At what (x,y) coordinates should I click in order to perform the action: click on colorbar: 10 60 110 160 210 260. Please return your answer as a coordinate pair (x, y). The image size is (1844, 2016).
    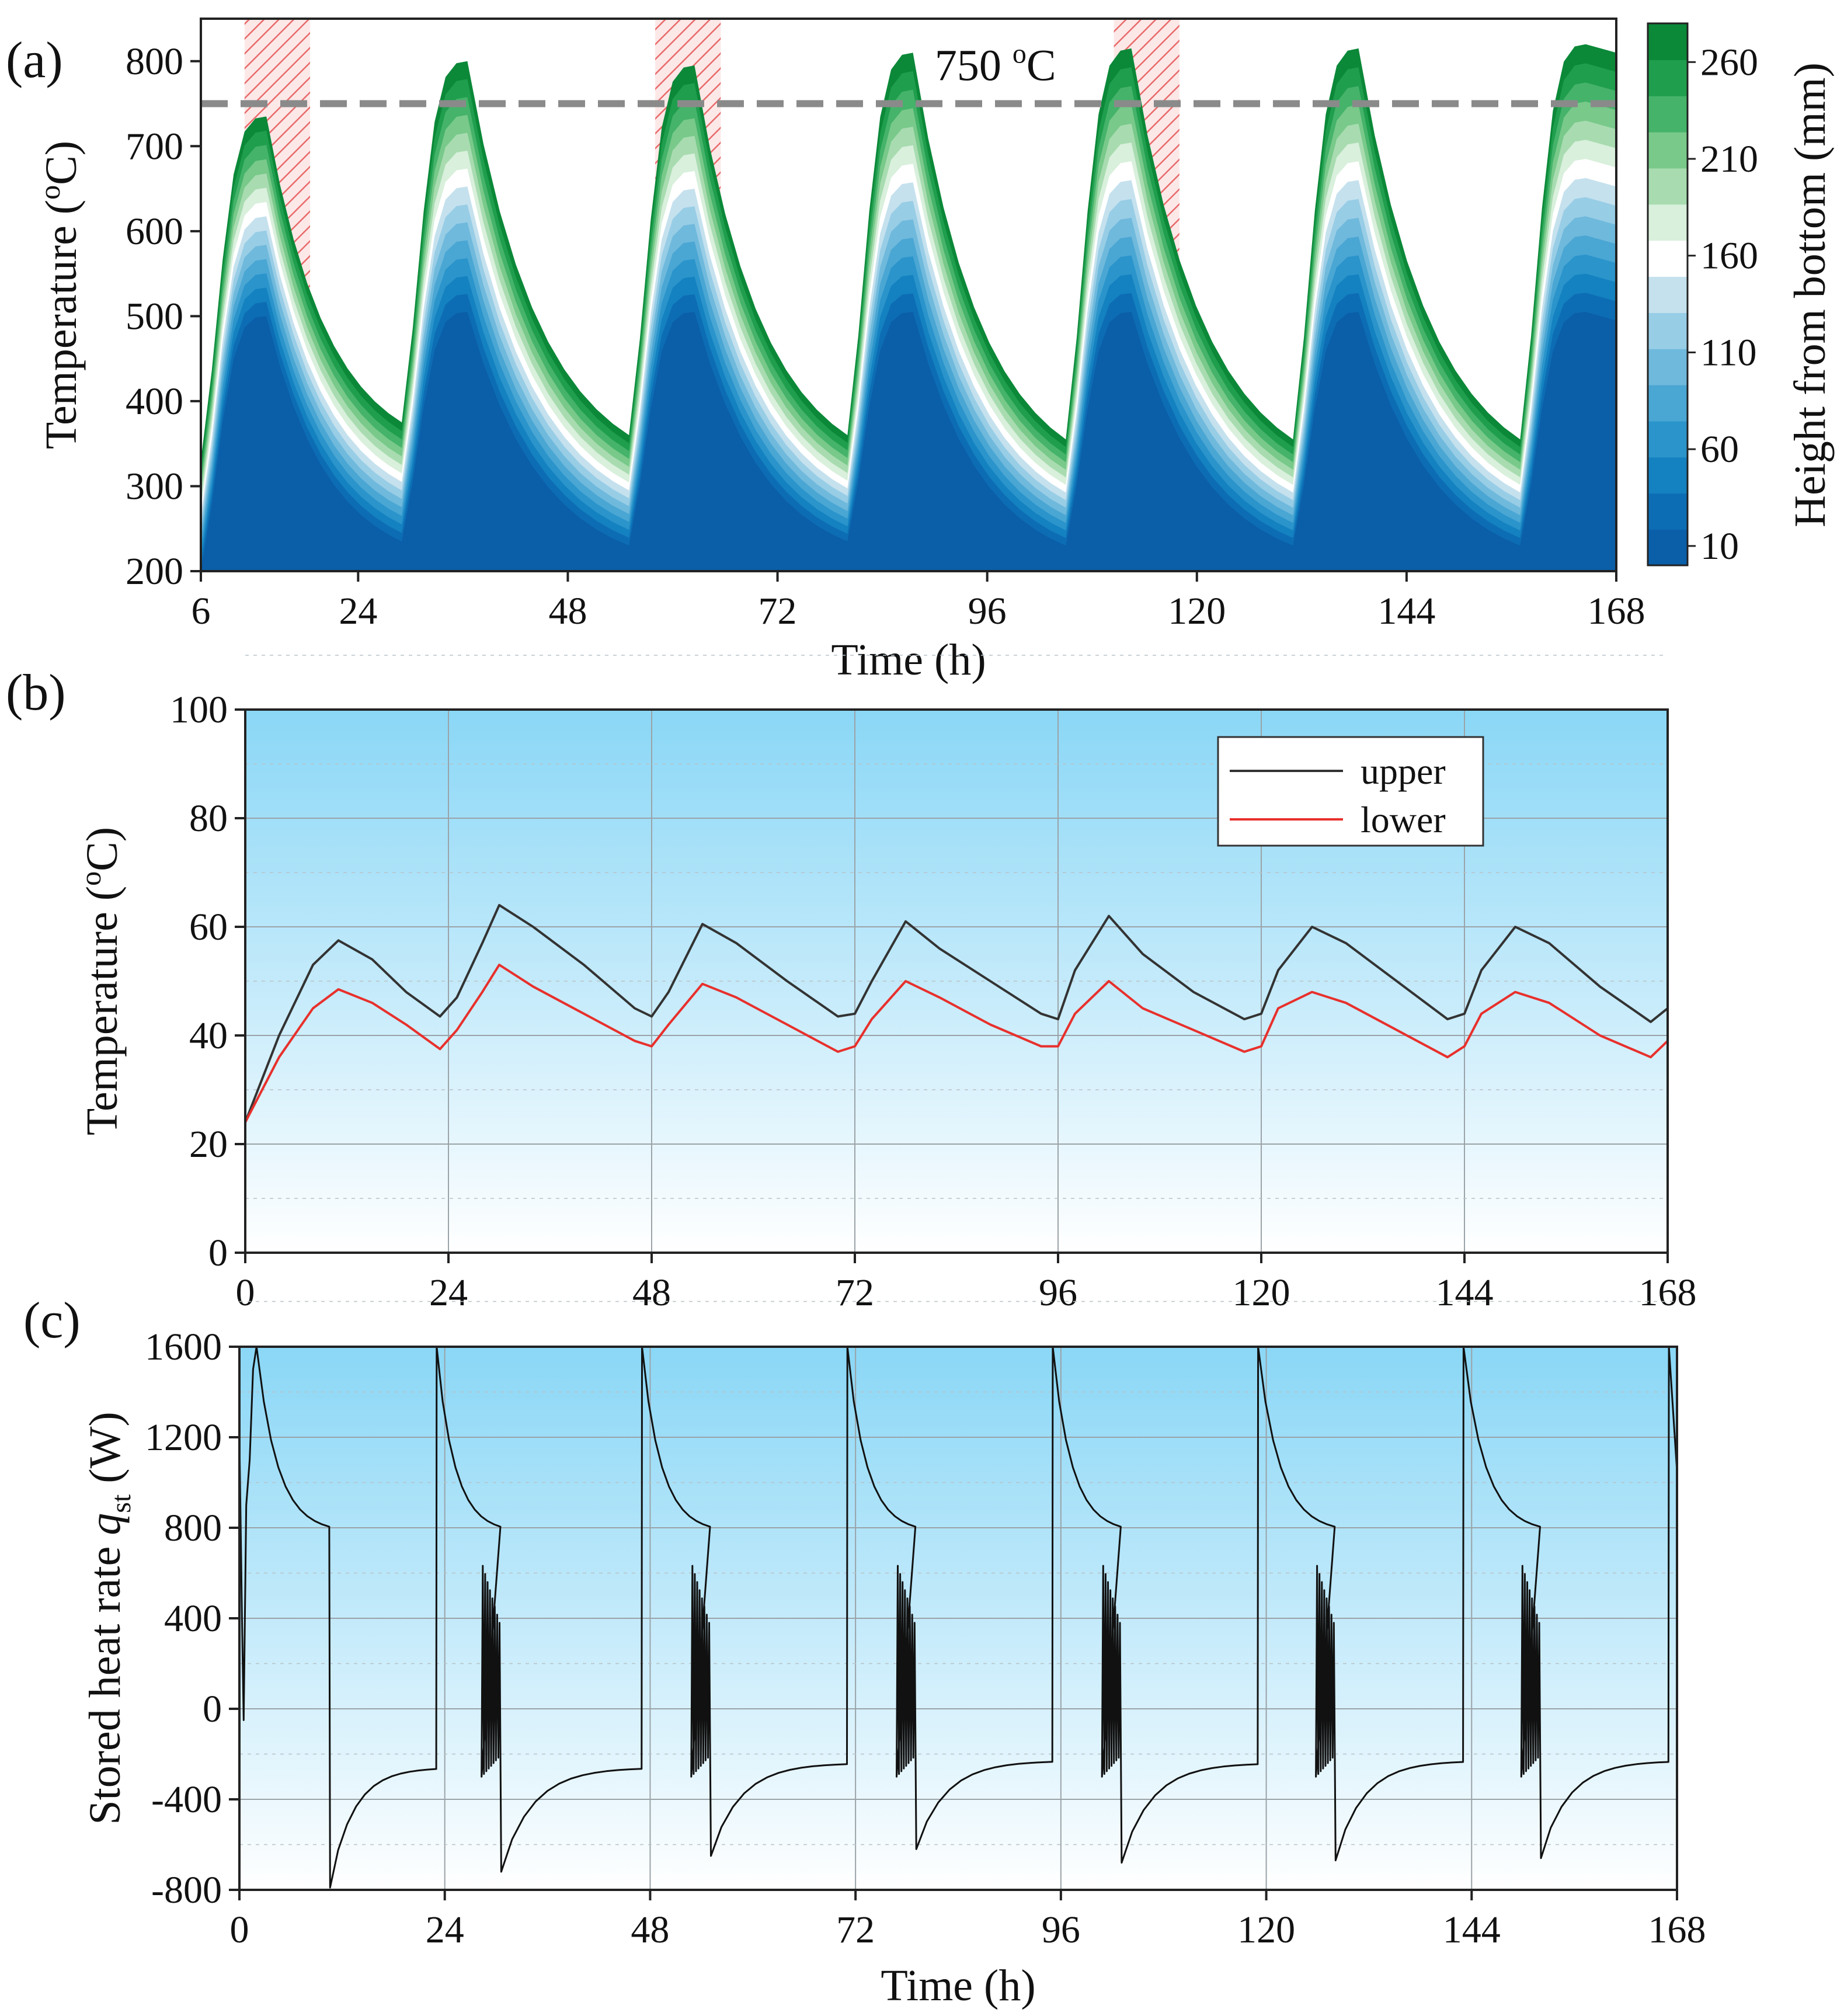
    Looking at the image, I should click on (1702, 295).